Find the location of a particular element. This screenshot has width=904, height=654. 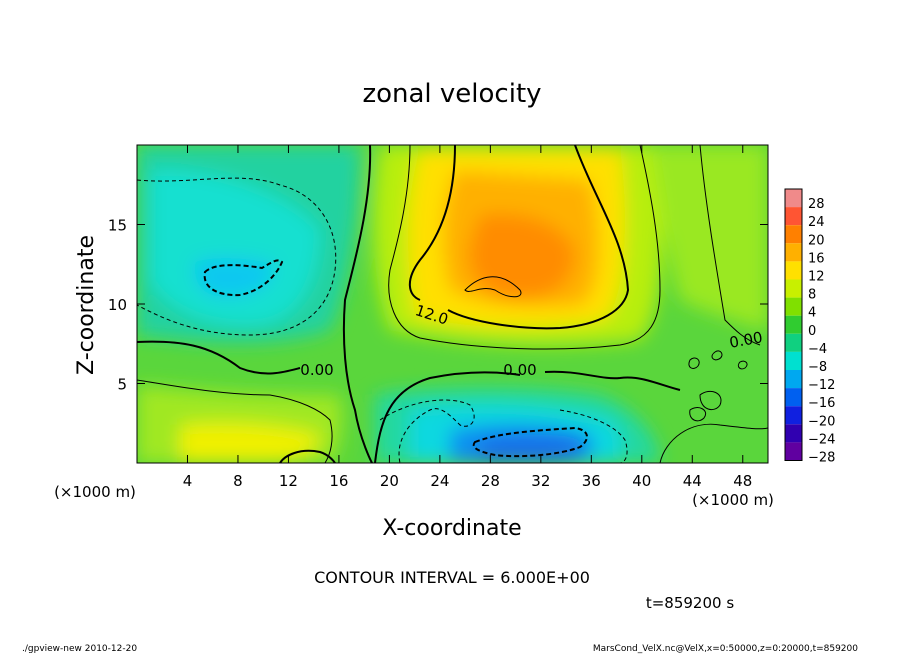

colorbar-label: 8 is located at coordinates (812, 295).